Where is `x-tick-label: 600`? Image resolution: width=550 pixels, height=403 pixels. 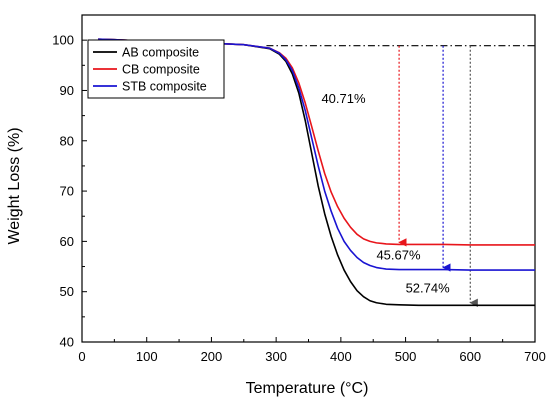 x-tick-label: 600 is located at coordinates (470, 356).